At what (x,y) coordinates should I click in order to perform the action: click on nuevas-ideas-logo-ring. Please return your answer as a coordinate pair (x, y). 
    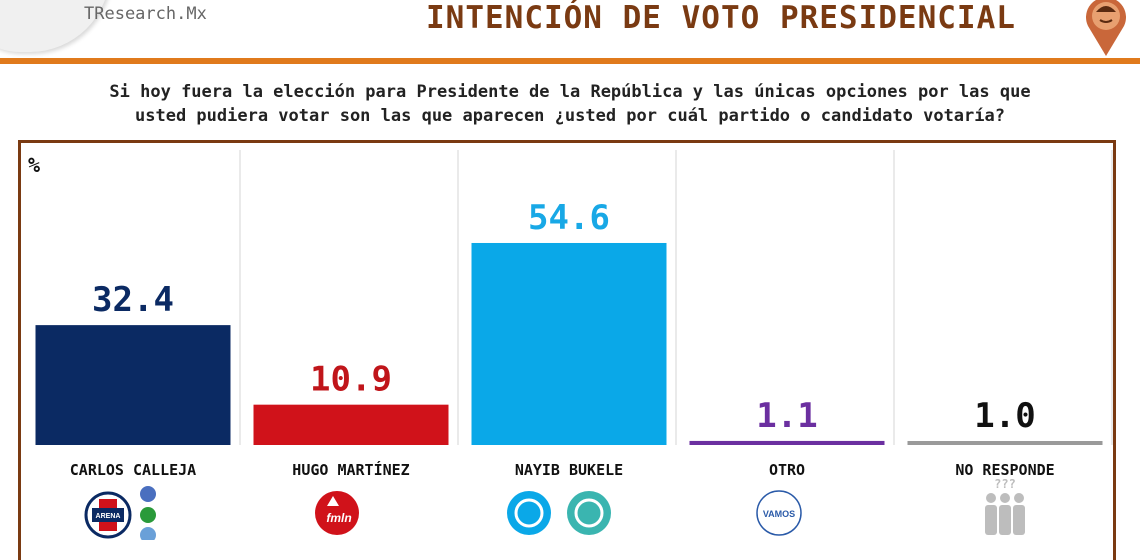
    Looking at the image, I should click on (589, 513).